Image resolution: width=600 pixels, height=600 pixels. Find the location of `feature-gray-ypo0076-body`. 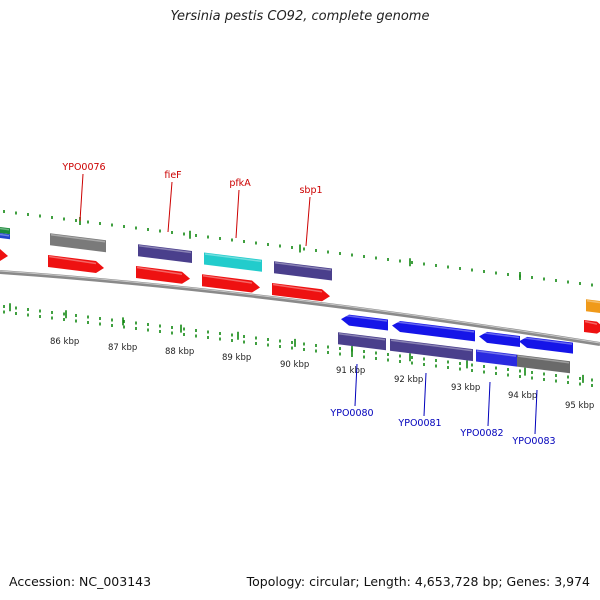

feature-gray-ypo0076-body is located at coordinates (78, 243).